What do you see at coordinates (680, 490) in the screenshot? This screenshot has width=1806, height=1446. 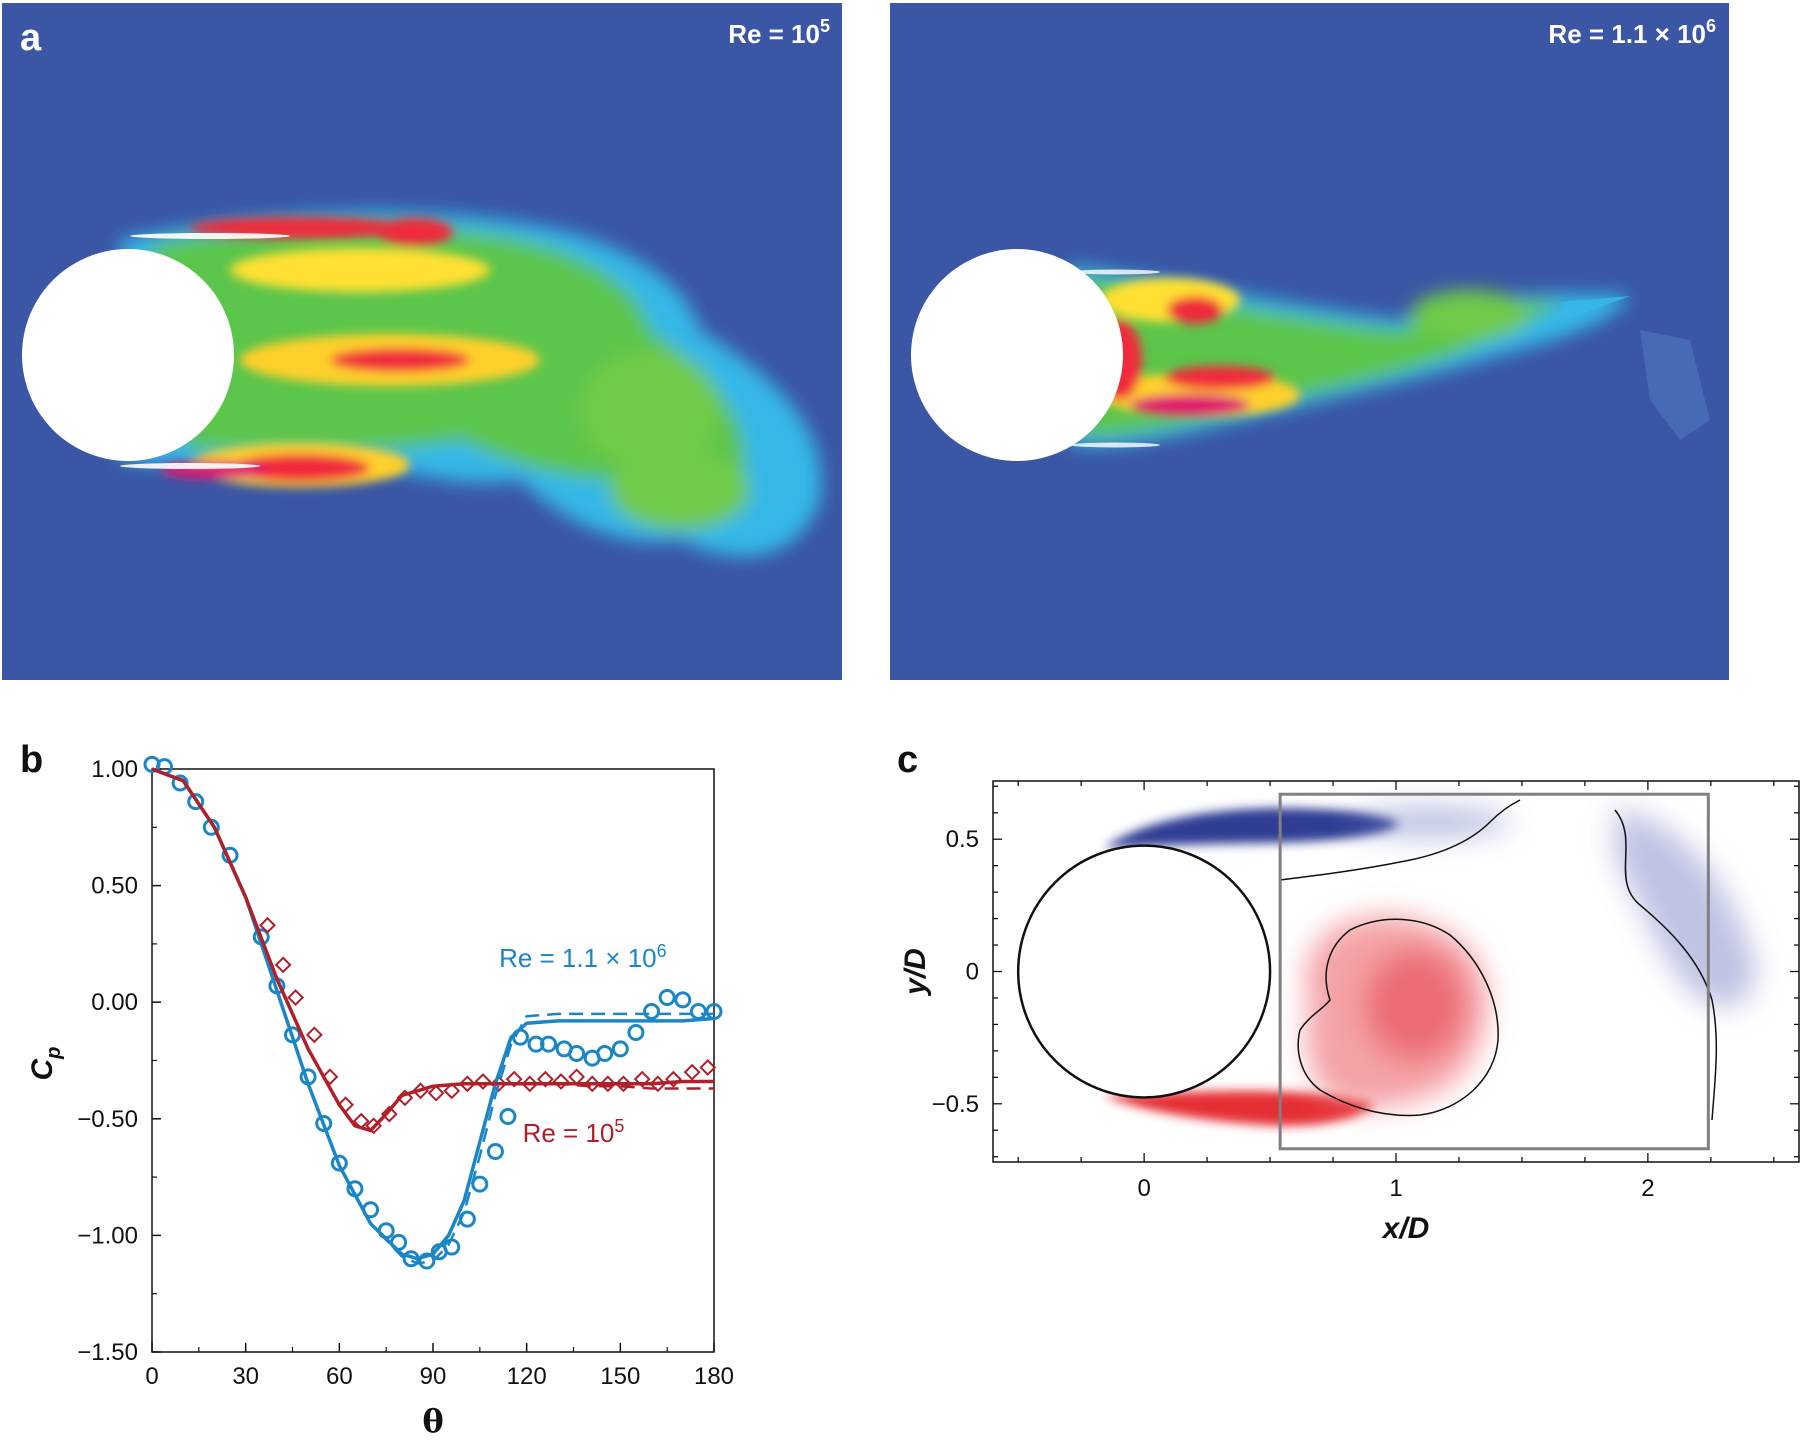 I see `wake-green-blob-lower` at bounding box center [680, 490].